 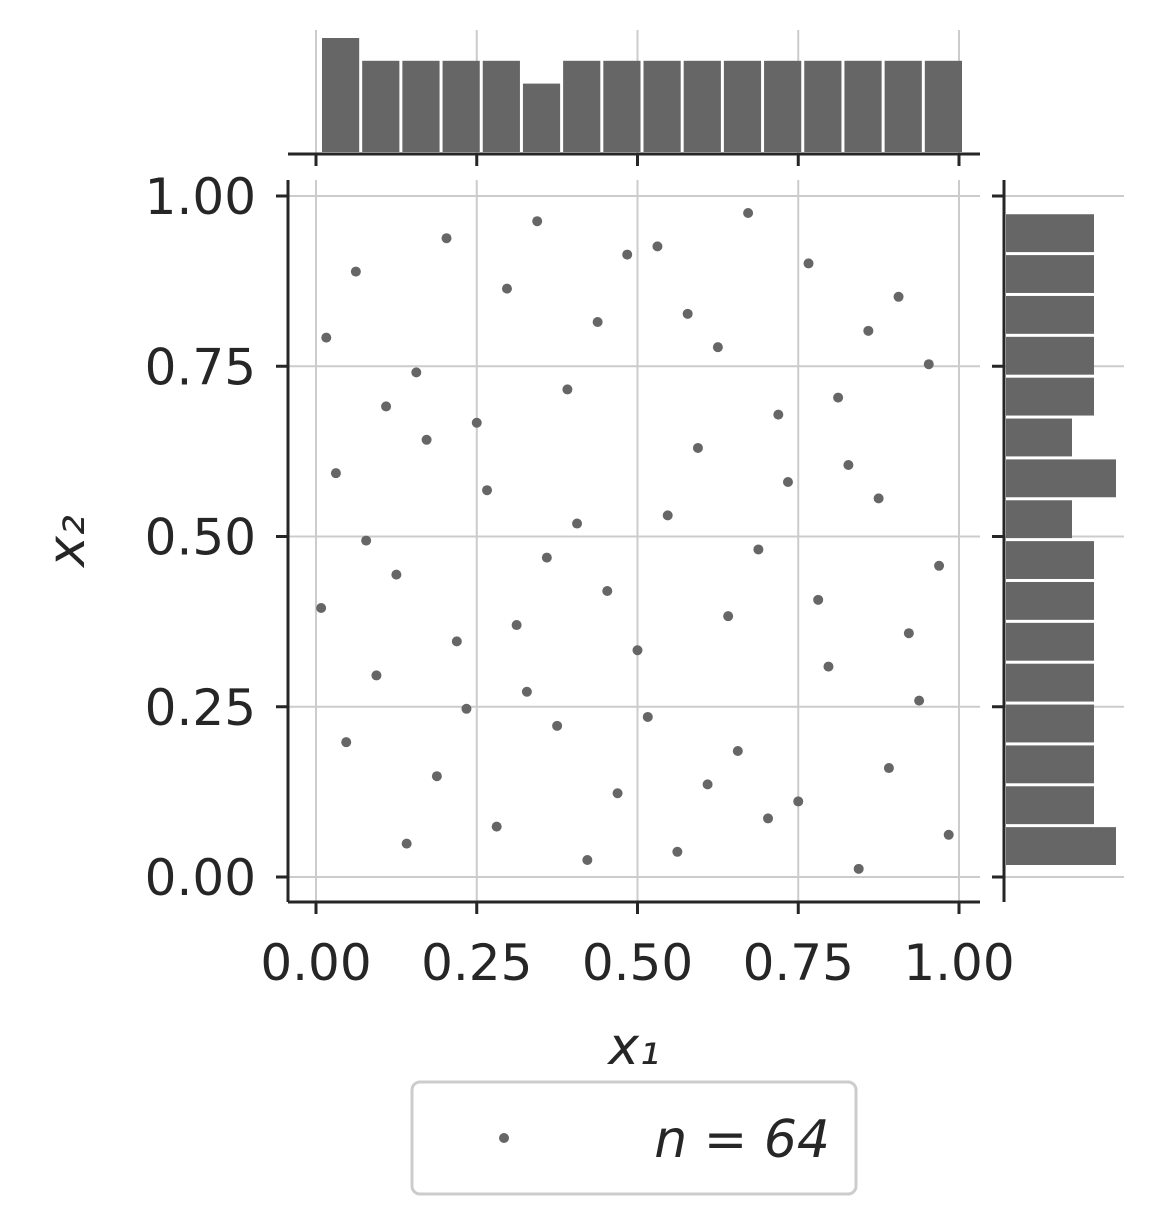 I want to click on y-axis-ticks, so click(x=282, y=536).